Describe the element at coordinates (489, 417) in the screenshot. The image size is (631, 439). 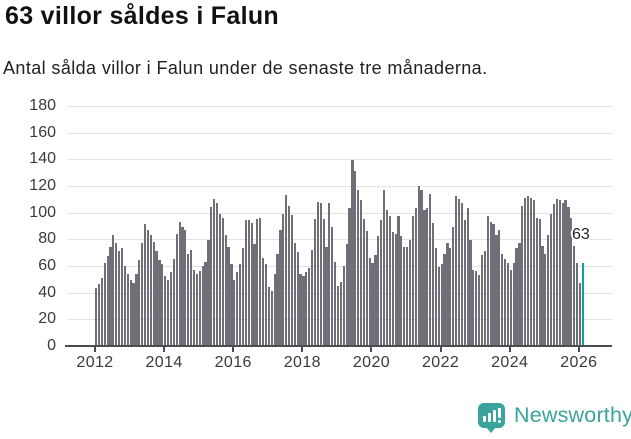
I see `logo-bar-icon` at that location.